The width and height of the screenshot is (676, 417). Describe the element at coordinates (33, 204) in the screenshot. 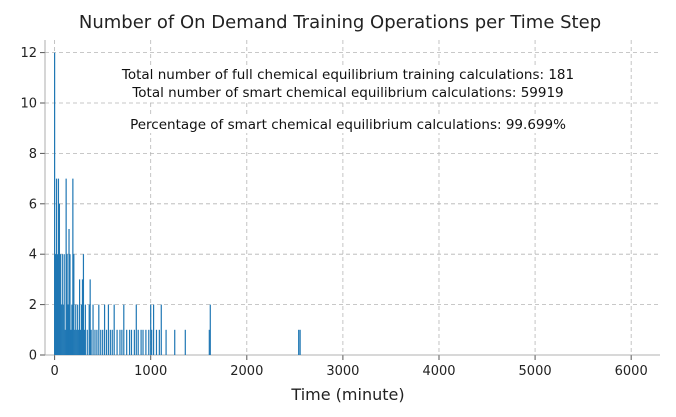

I see `y-tick-label: 6` at that location.